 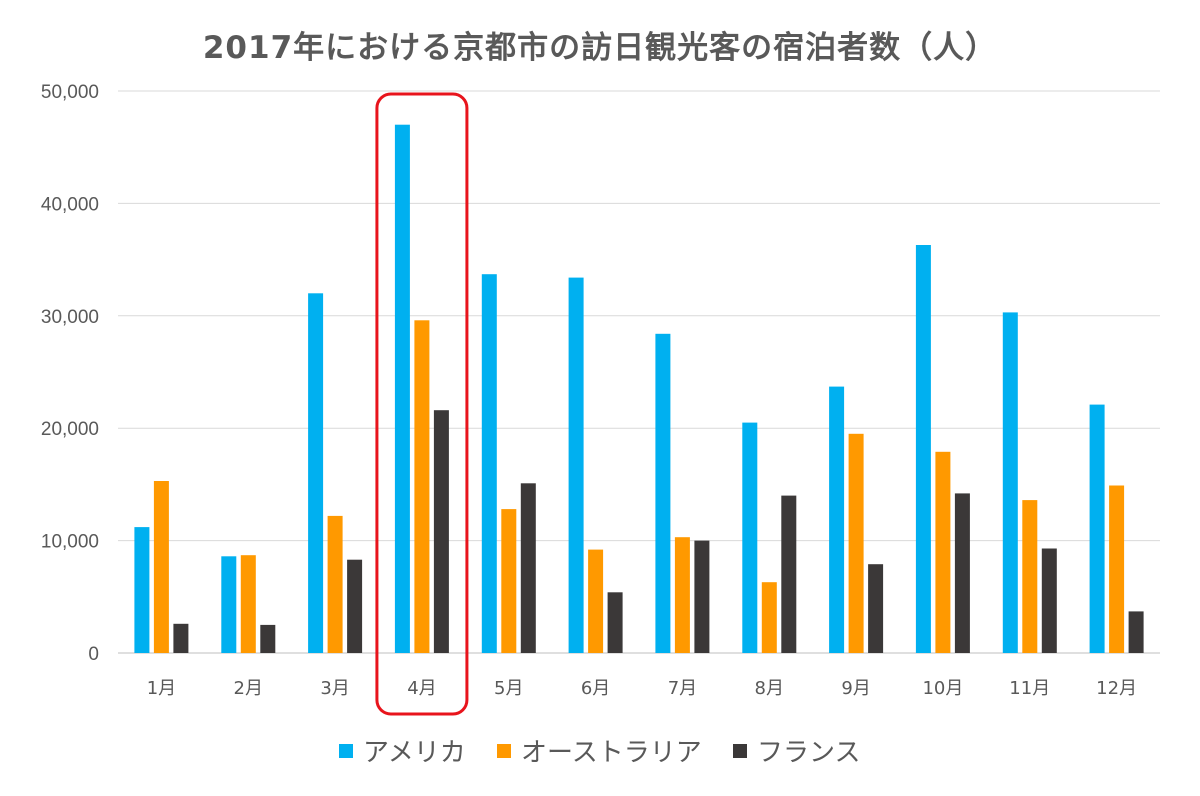 What do you see at coordinates (600, 48) in the screenshot?
I see `chart-title: 2017年における京都市の訪日観光客の宿泊者数（人）` at bounding box center [600, 48].